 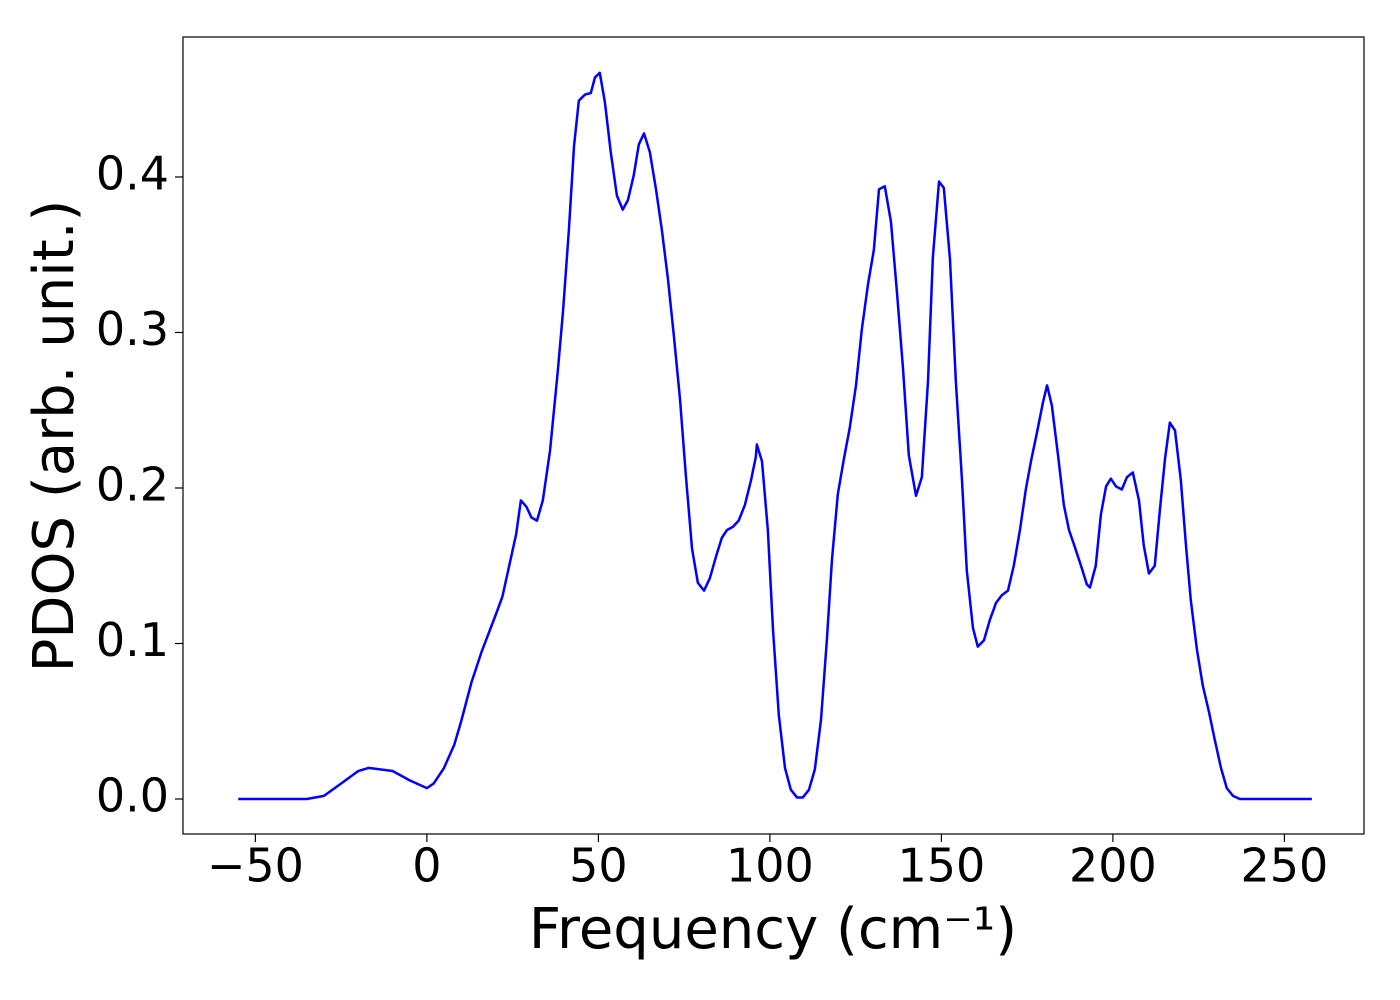 What do you see at coordinates (132, 173) in the screenshot?
I see `y-tick-label: 0.4` at bounding box center [132, 173].